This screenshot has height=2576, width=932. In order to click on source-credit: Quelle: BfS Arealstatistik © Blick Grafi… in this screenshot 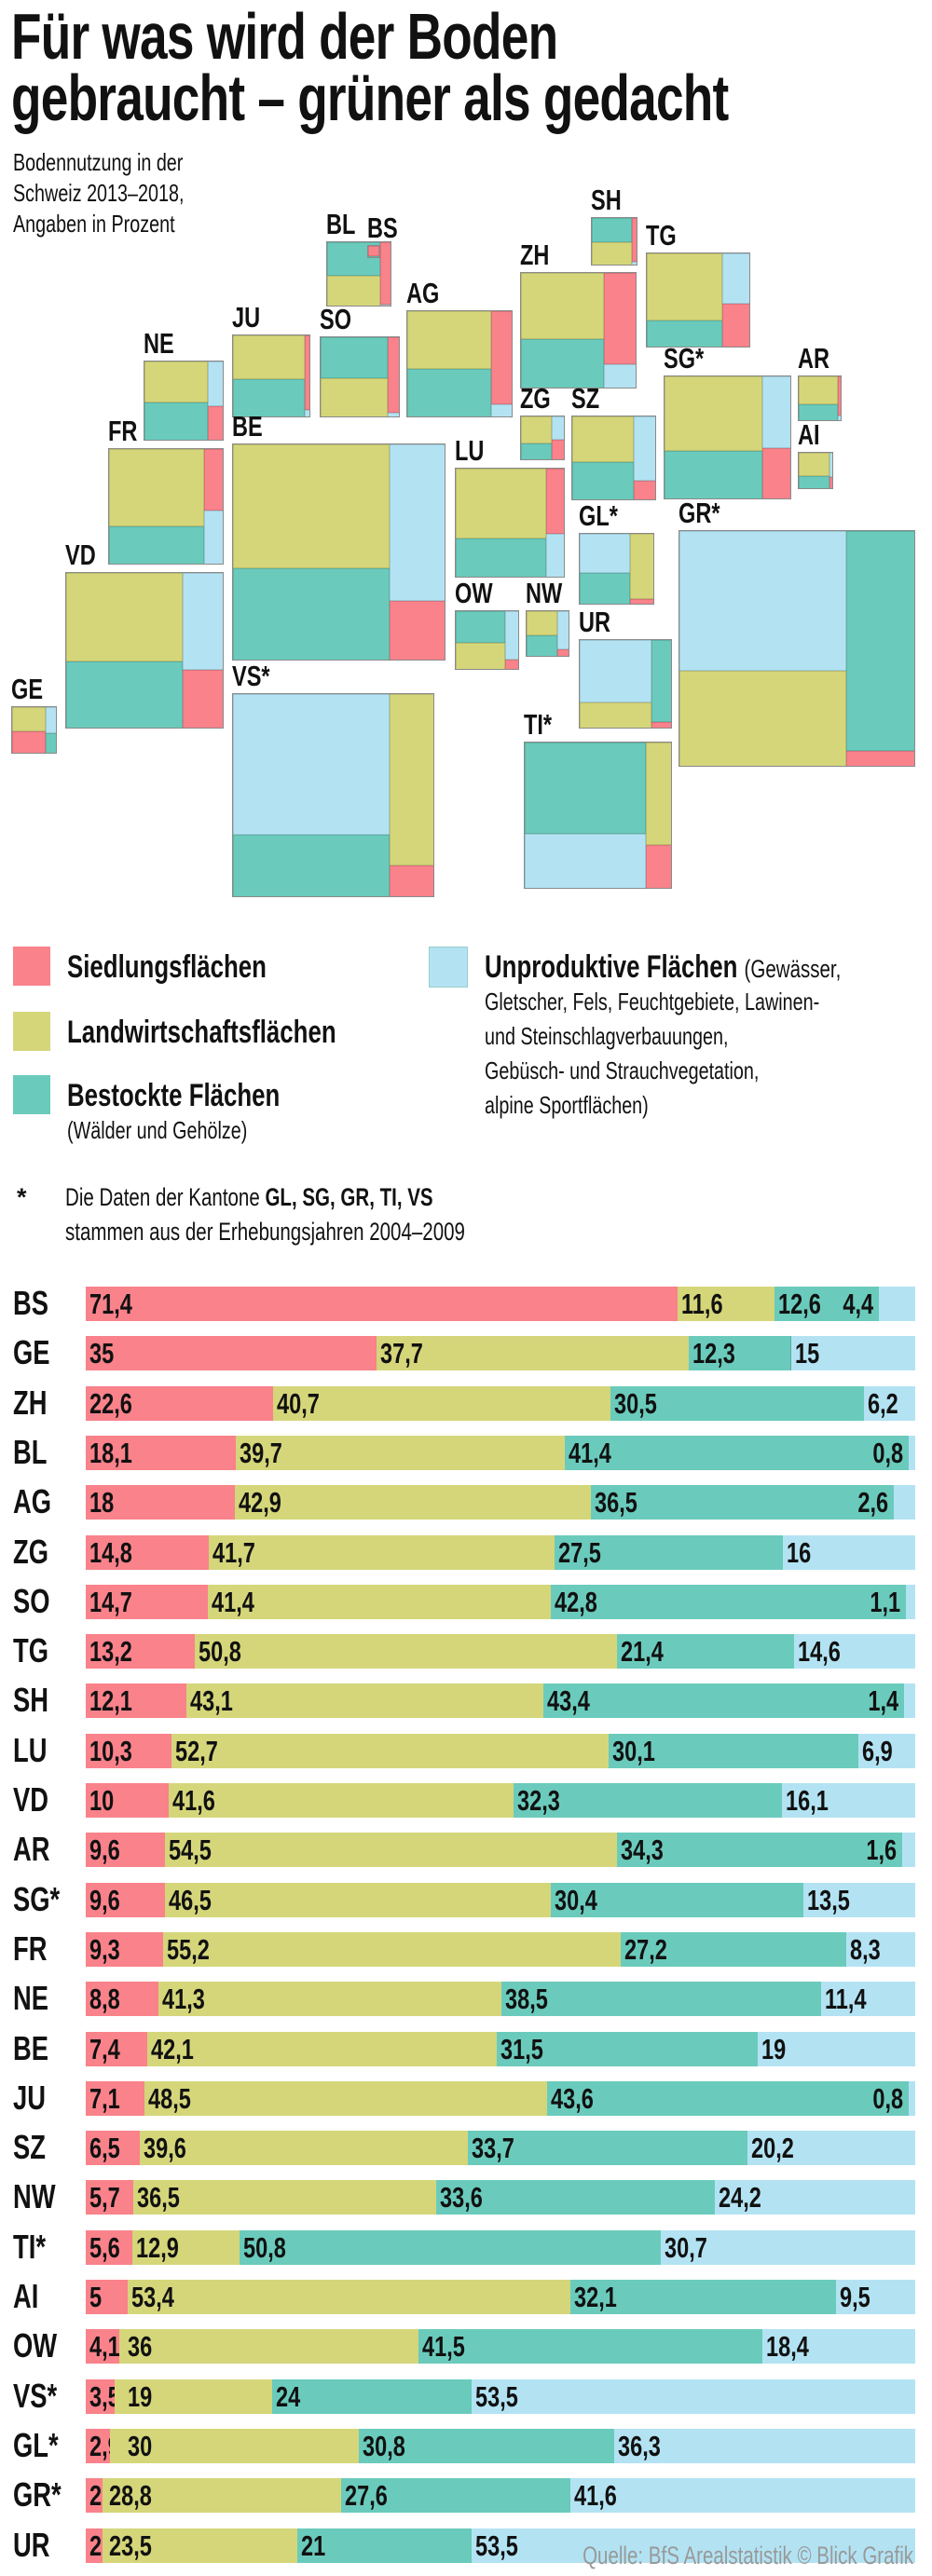, I will do `click(747, 2555)`.